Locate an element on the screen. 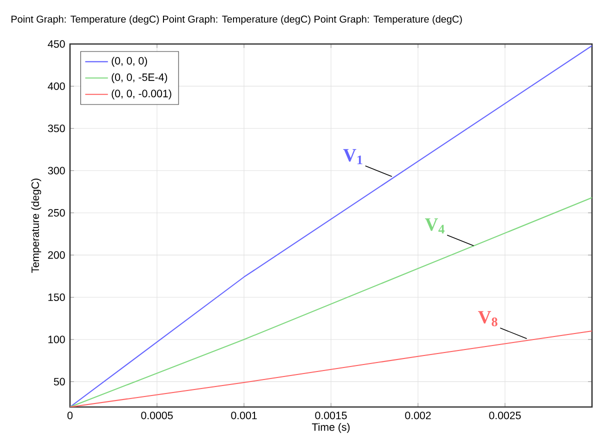 The image size is (595, 441). x-axis-title: Time (s) is located at coordinates (331, 428).